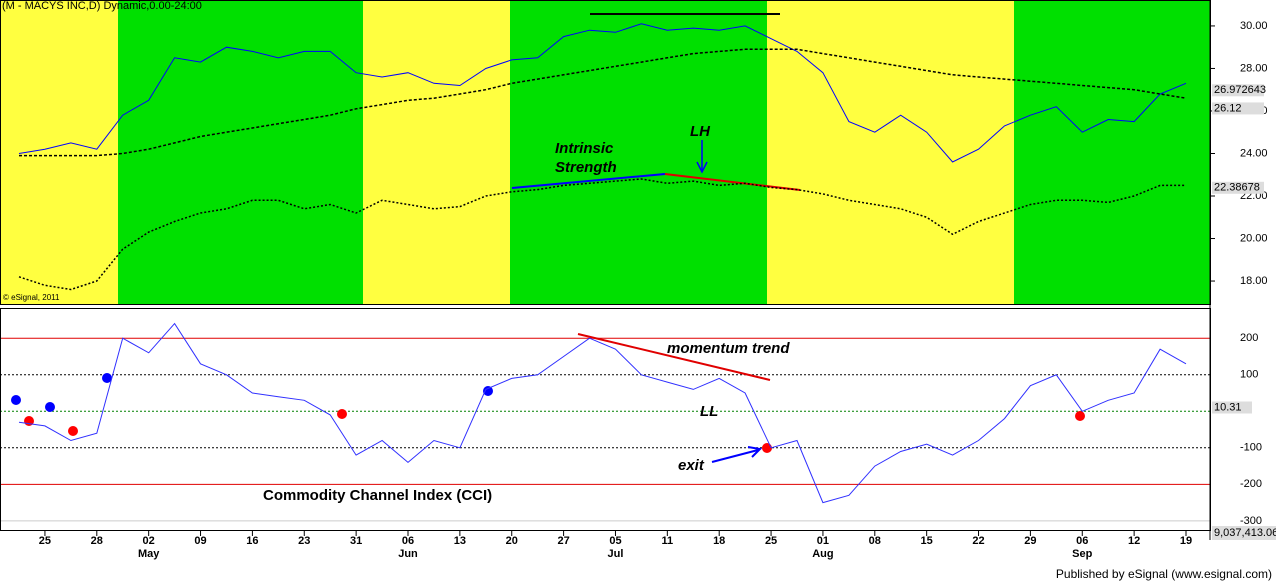 This screenshot has height=588, width=1276. Describe the element at coordinates (1251, 484) in the screenshot. I see `y-tick-label: -200` at that location.